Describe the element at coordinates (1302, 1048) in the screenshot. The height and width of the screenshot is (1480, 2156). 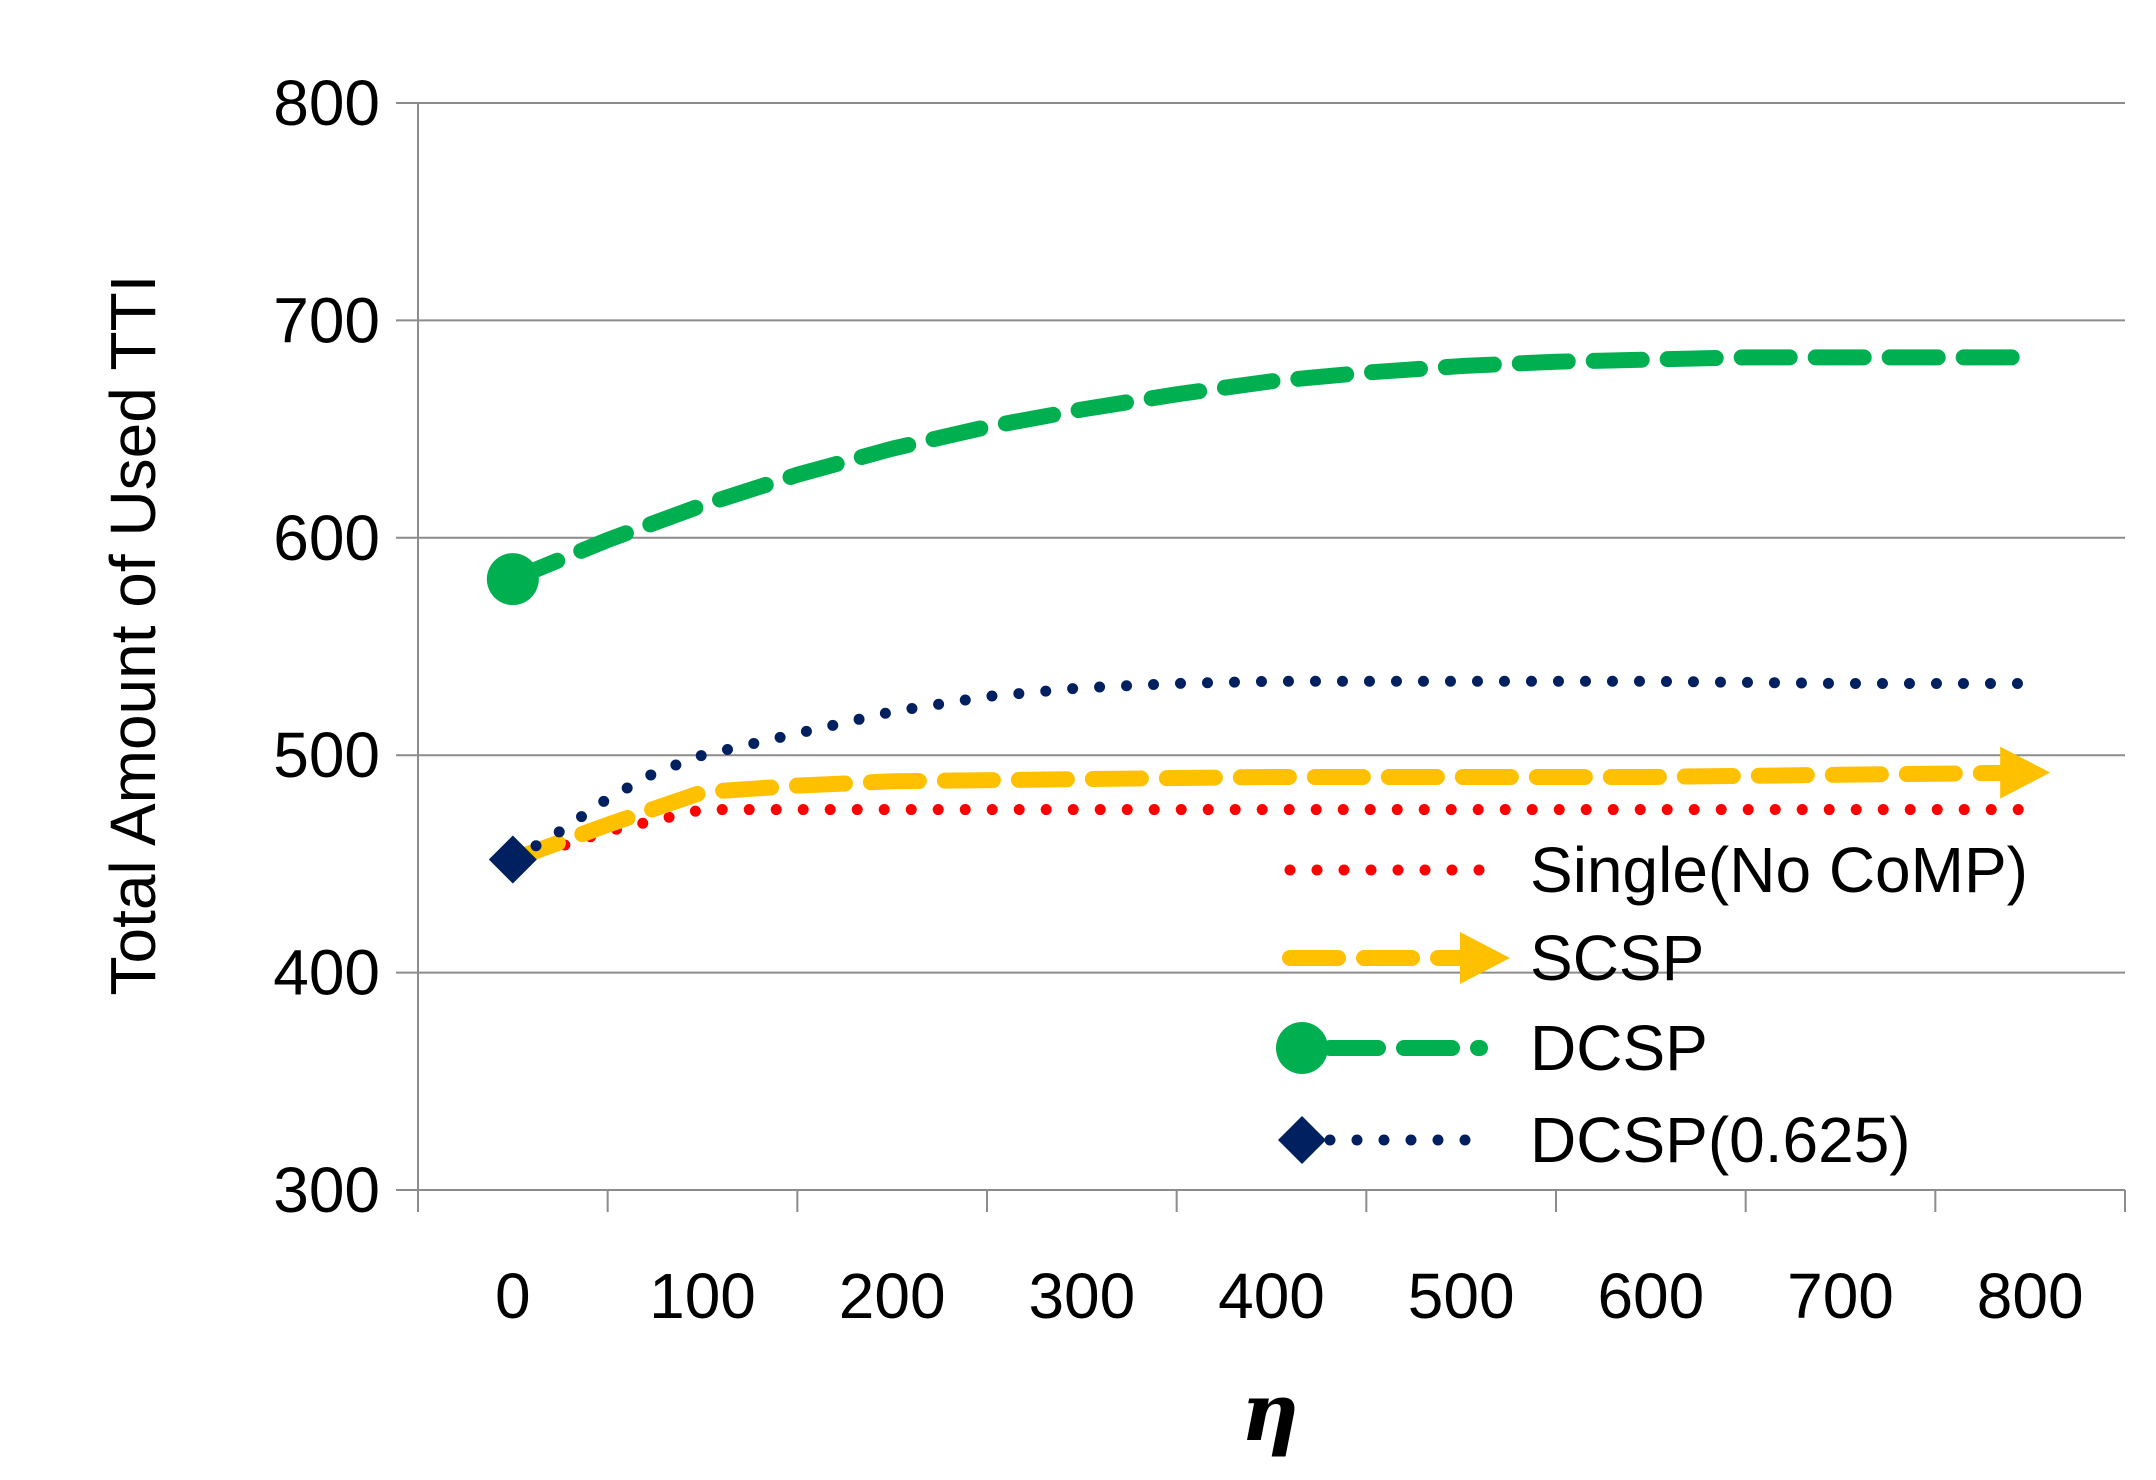
I see `legend-marker-DCSP` at that location.